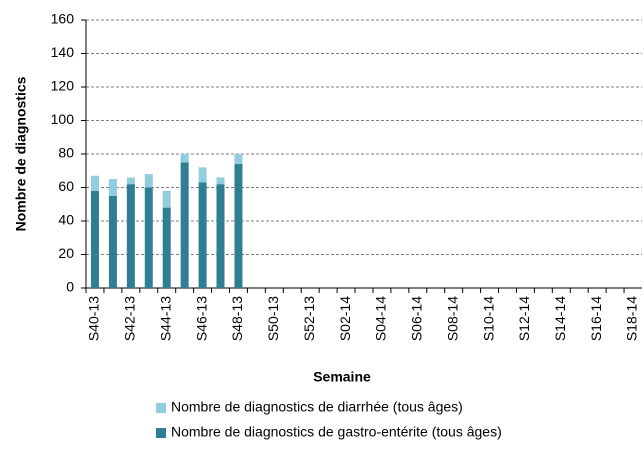 This screenshot has width=644, height=450. What do you see at coordinates (66, 186) in the screenshot?
I see `y-tick-label: 60` at bounding box center [66, 186].